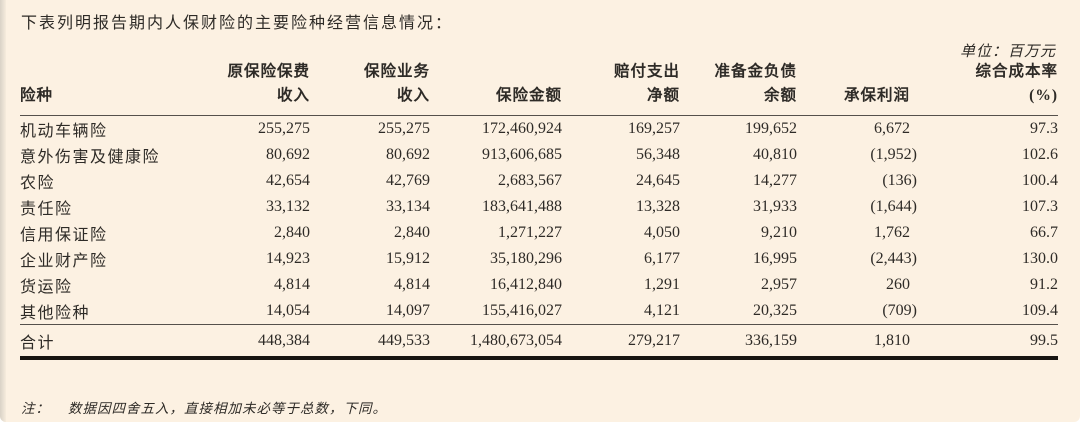 The height and width of the screenshot is (431, 1080). I want to click on value-cell: 20,325, so click(775, 311).